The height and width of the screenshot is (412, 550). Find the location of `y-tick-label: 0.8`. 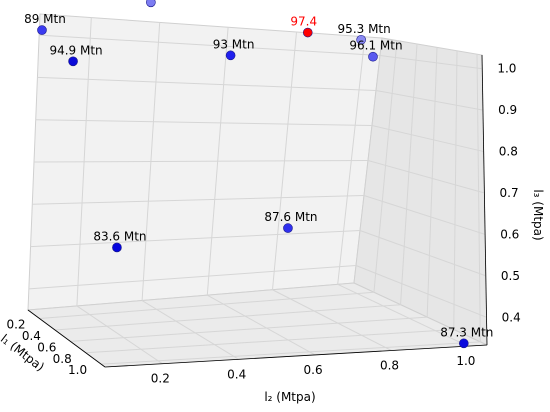

y-tick-label: 0.8 is located at coordinates (62, 359).